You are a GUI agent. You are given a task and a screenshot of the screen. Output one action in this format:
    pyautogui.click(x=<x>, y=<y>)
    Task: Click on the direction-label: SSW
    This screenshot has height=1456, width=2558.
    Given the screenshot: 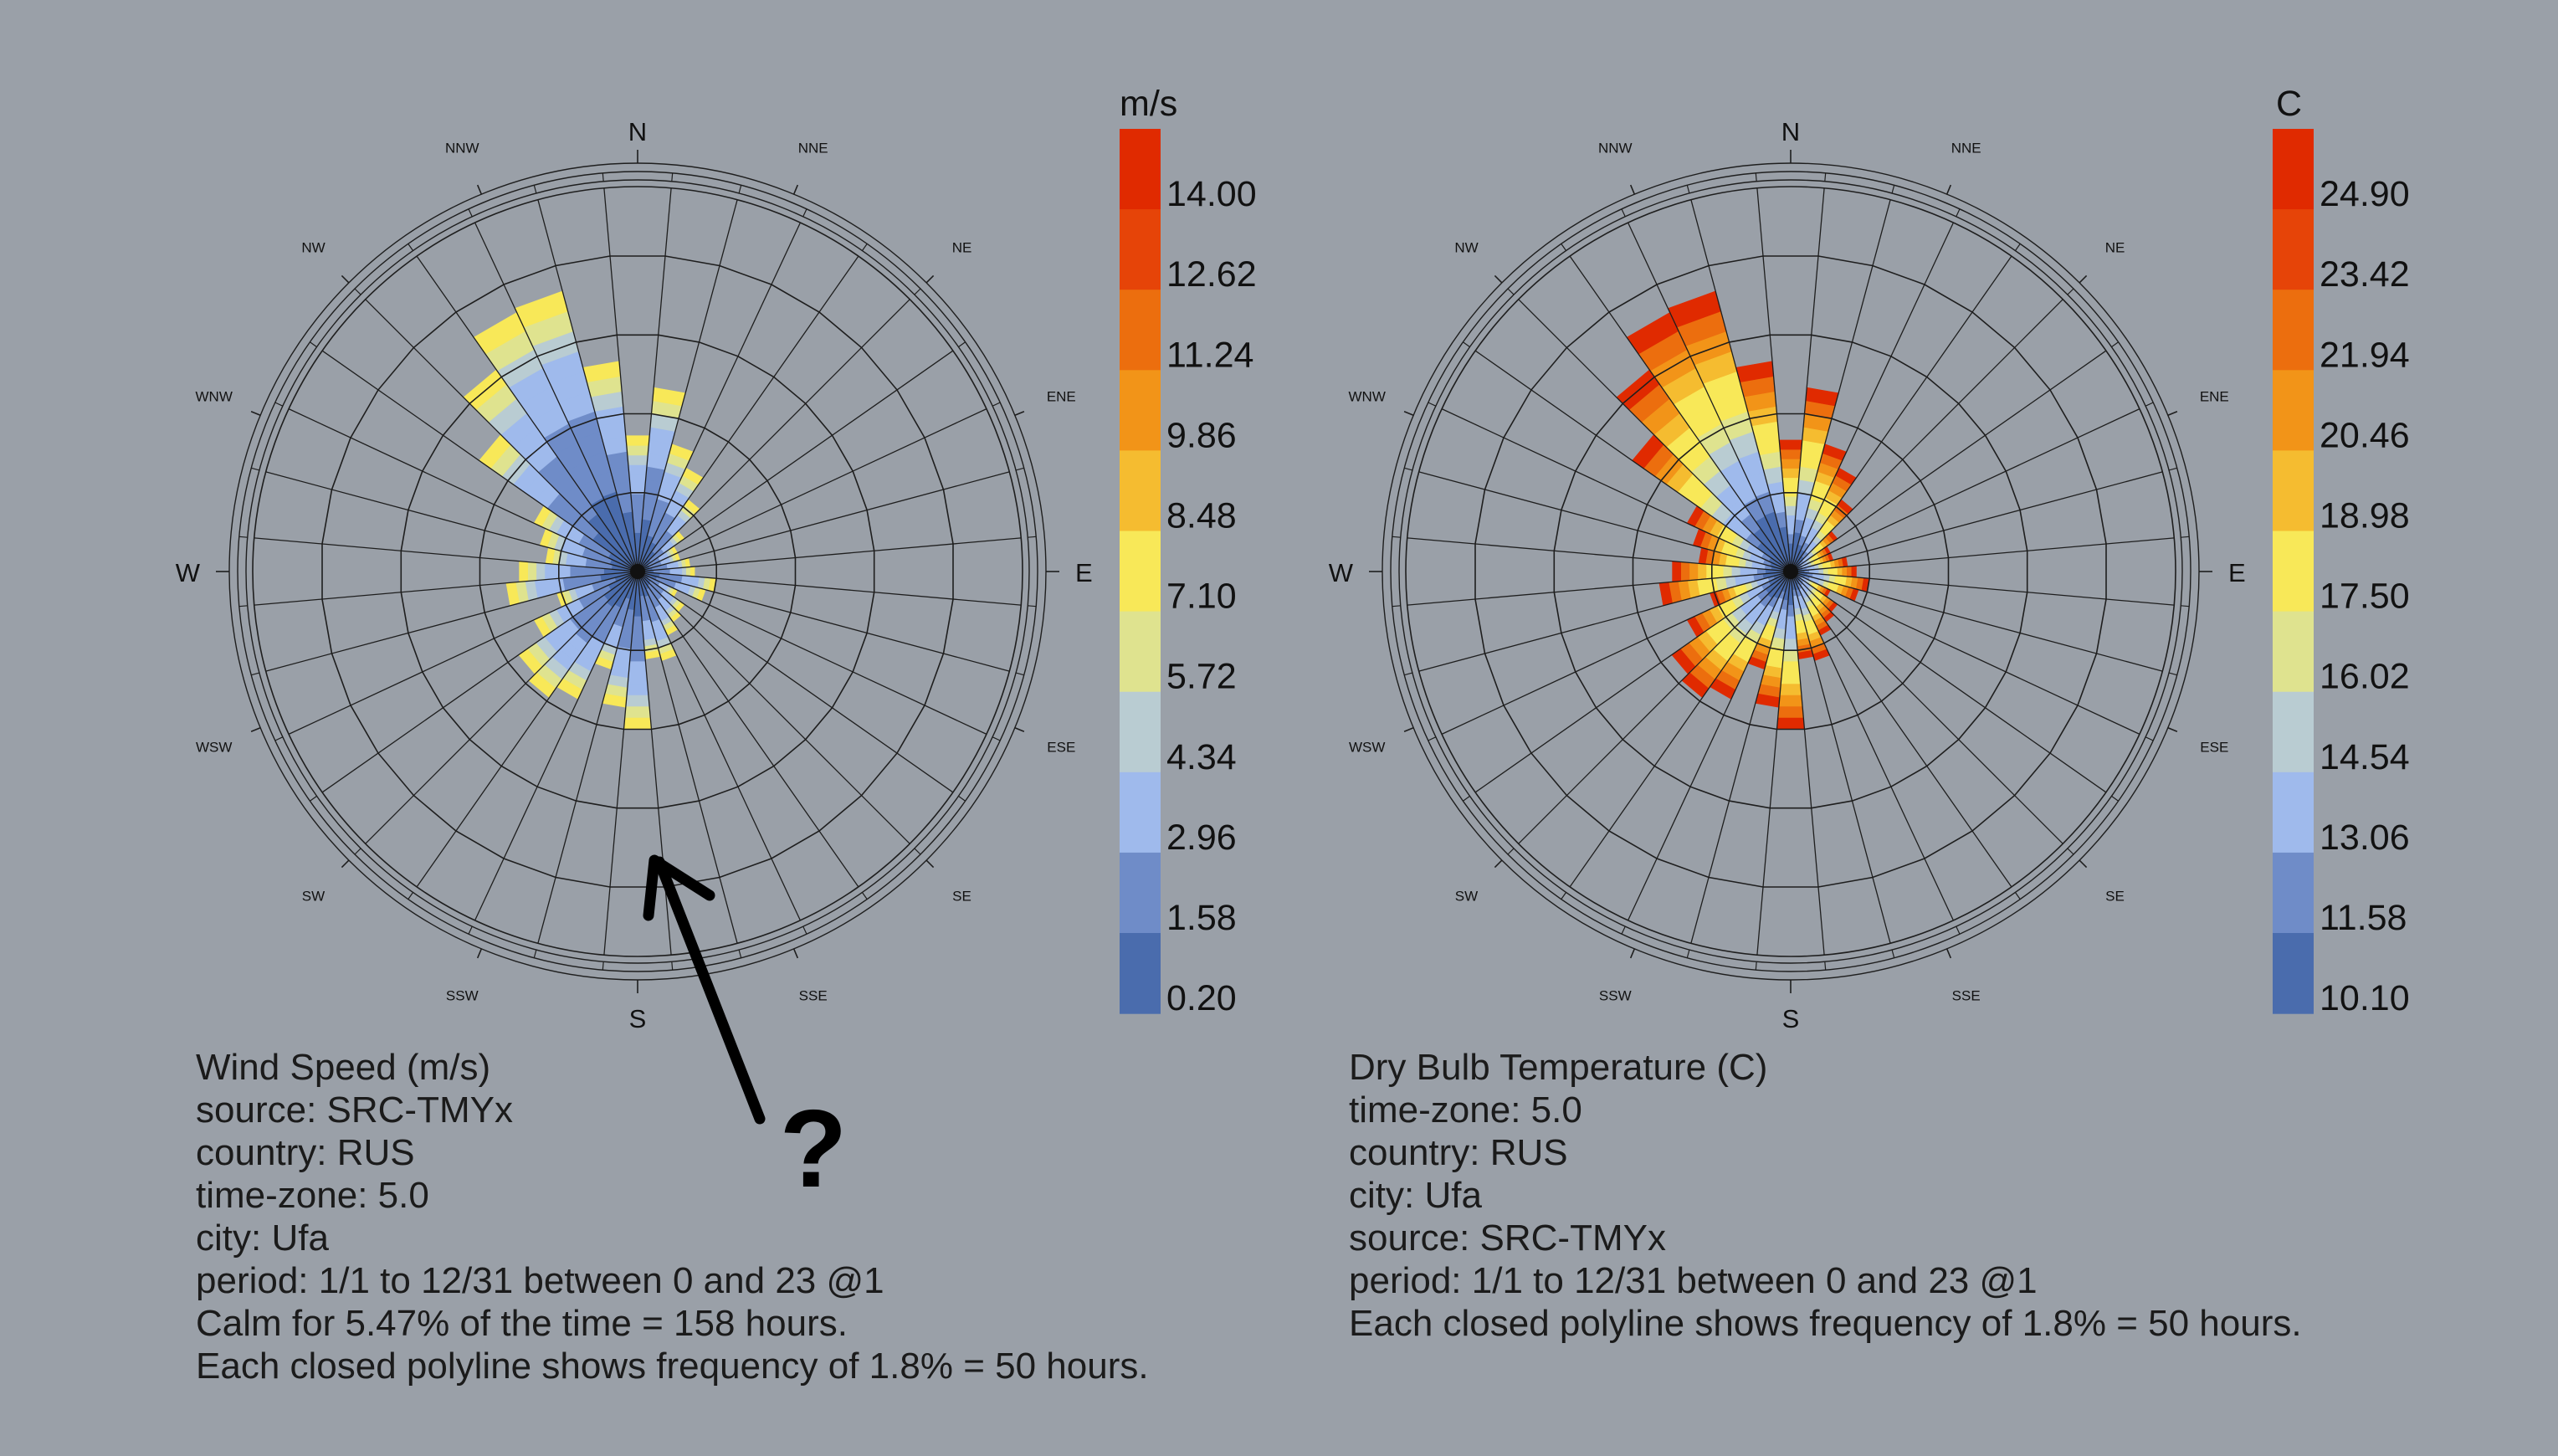 What is the action you would take?
    pyautogui.click(x=1616, y=995)
    